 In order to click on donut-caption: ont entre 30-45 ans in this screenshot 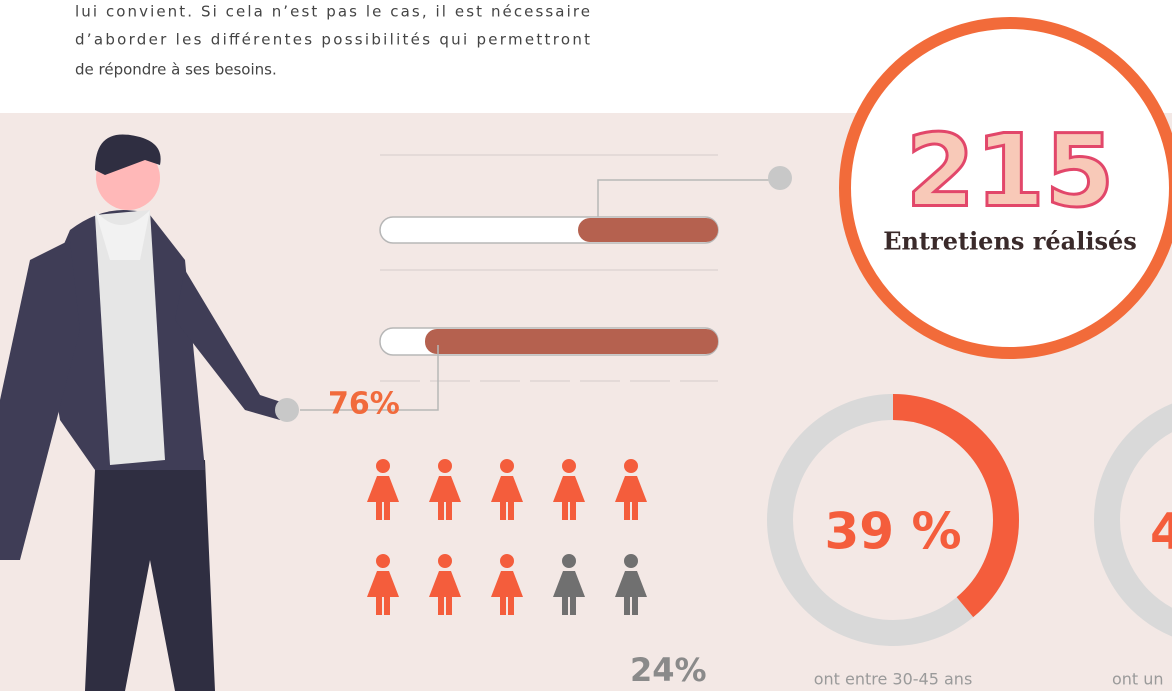, I will do `click(893, 679)`.